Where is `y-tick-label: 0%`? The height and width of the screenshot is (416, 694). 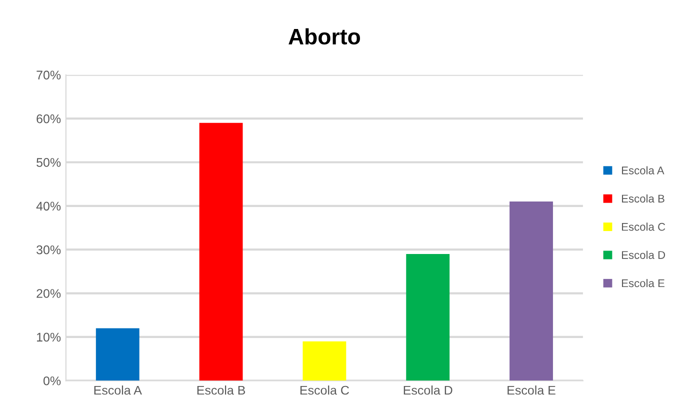 y-tick-label: 0% is located at coordinates (52, 381).